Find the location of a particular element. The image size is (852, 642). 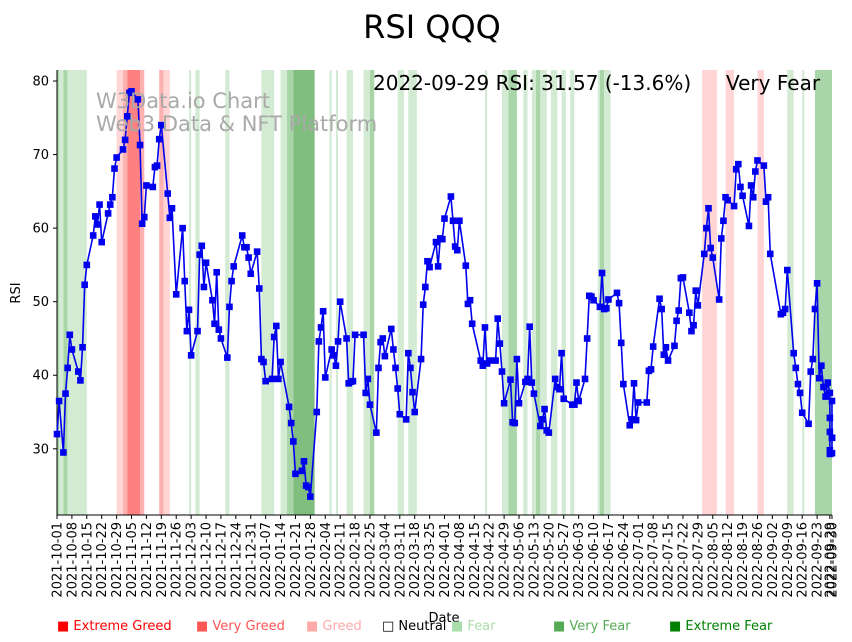

x-tick-label: 2021-10-29 is located at coordinates (117, 560).